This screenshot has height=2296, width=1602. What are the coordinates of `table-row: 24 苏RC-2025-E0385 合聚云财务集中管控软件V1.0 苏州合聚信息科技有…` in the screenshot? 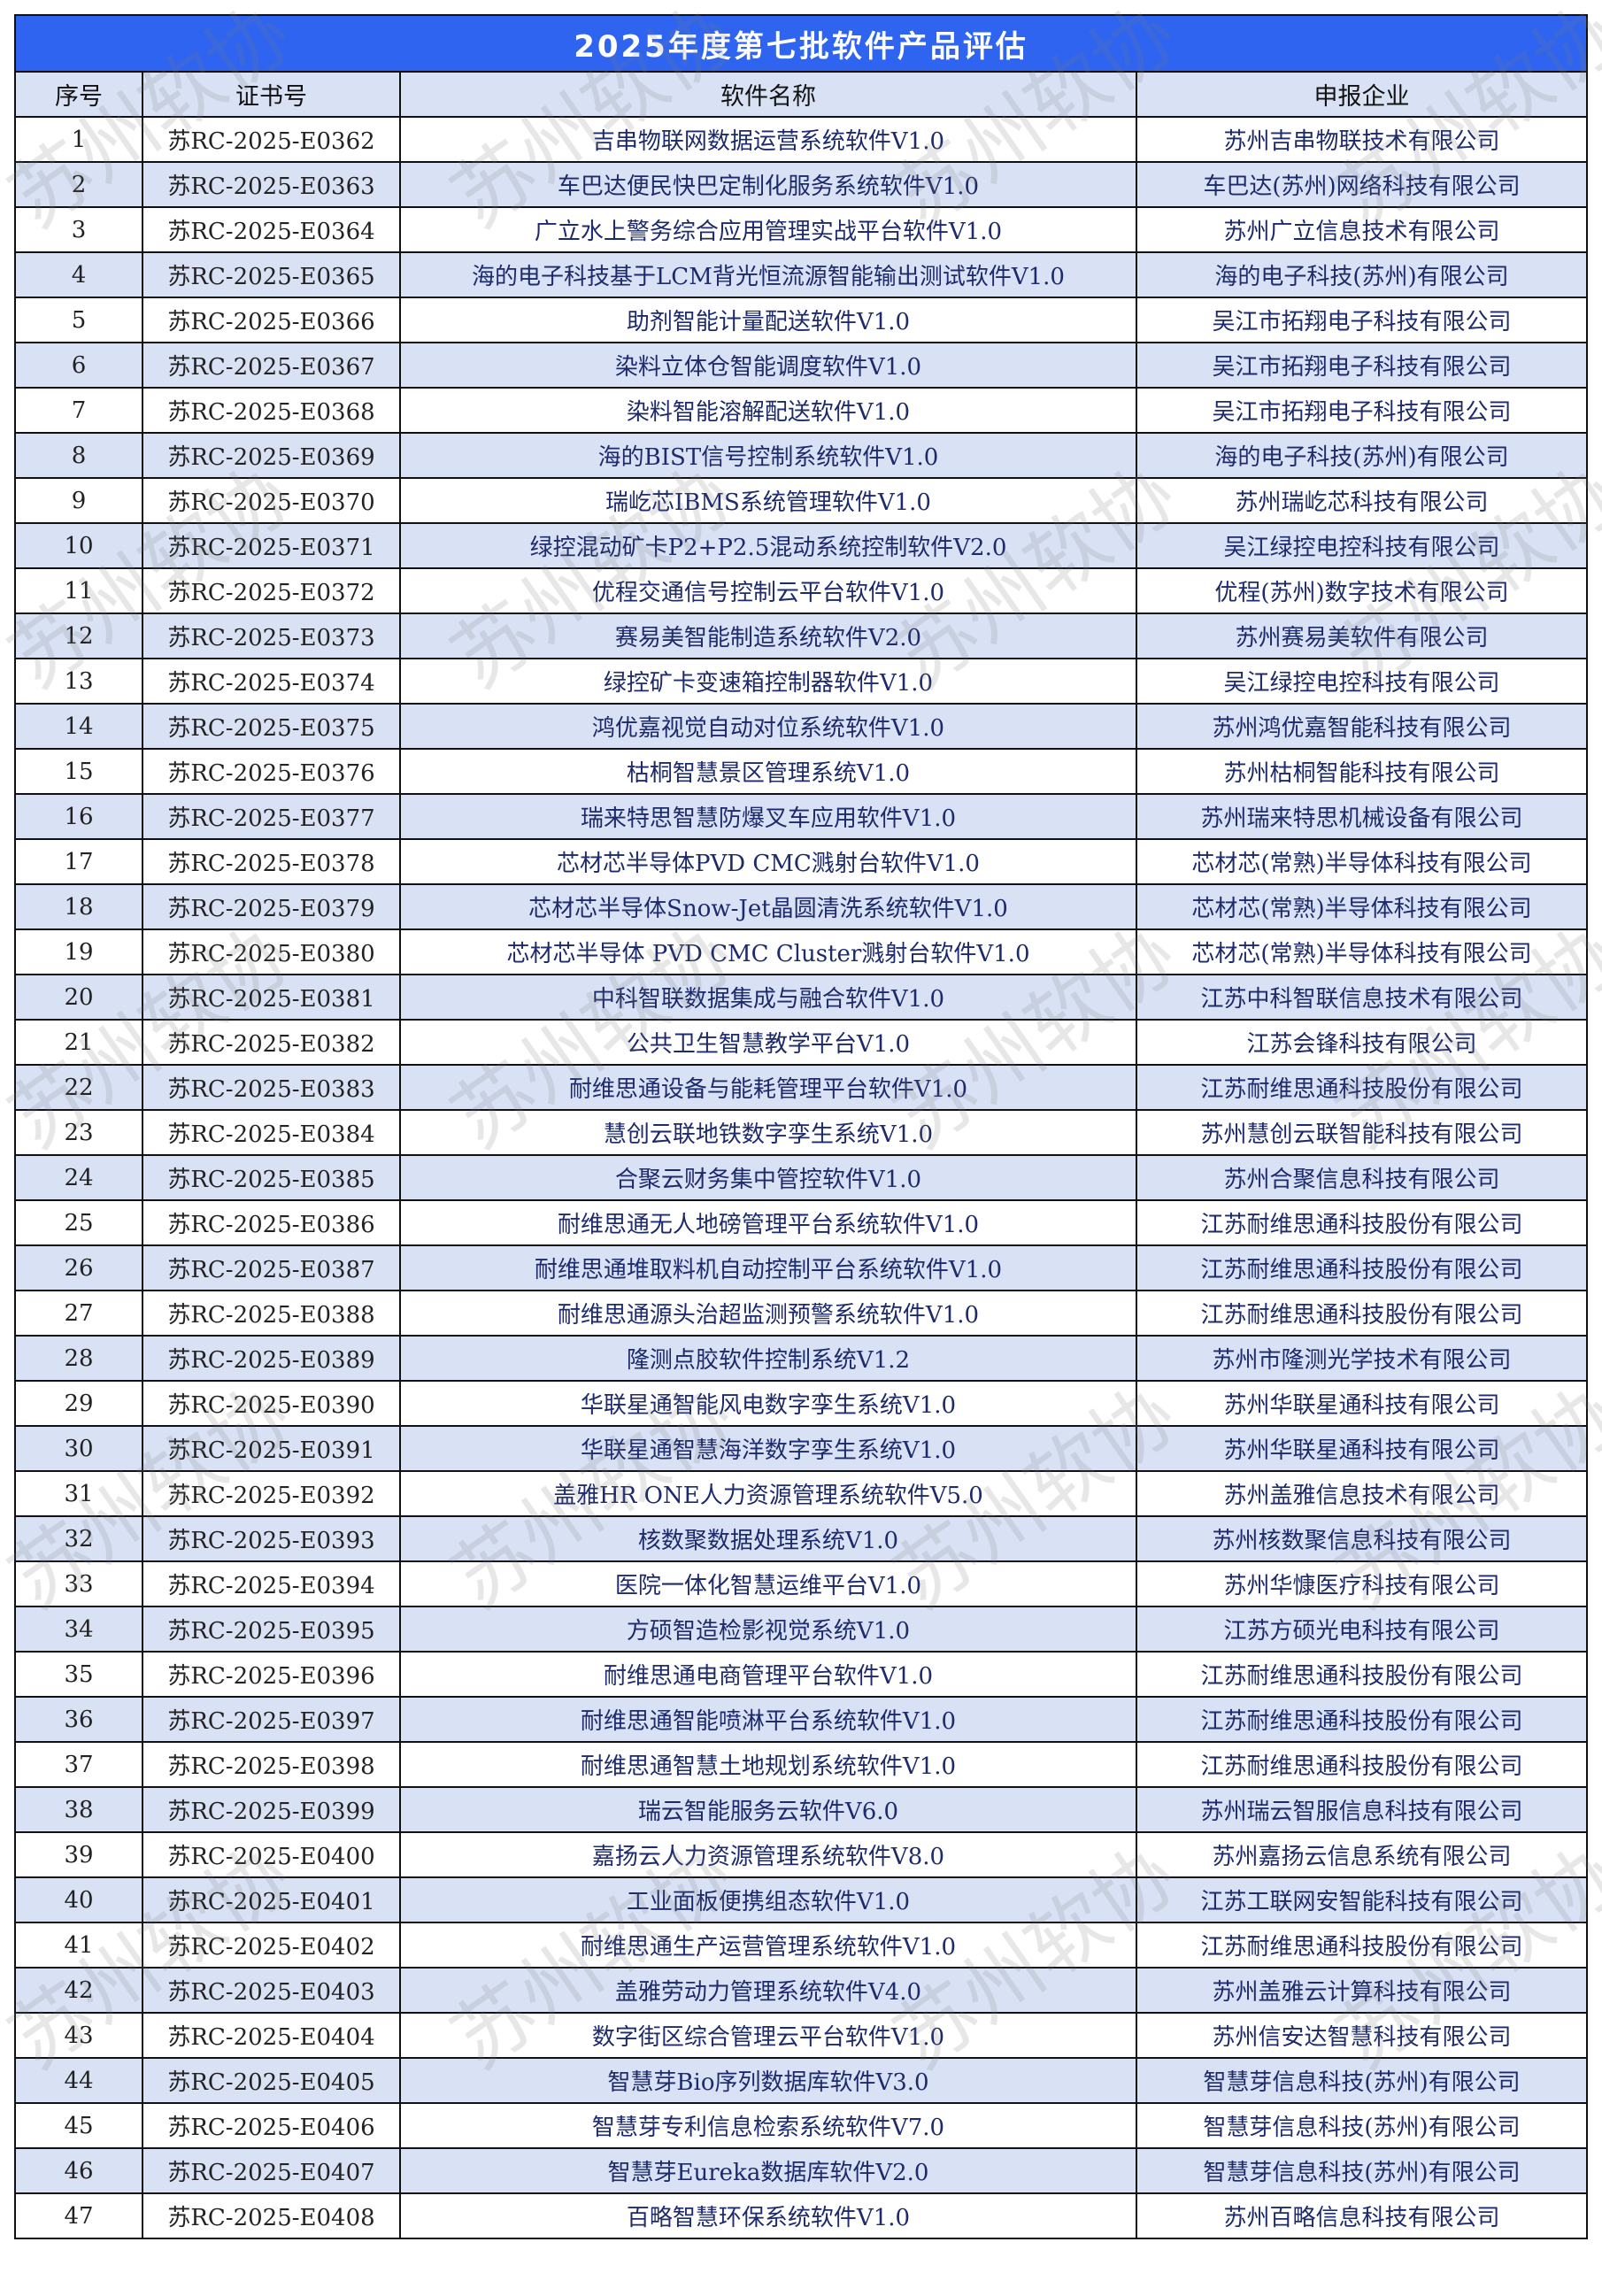 It's located at (801, 1177).